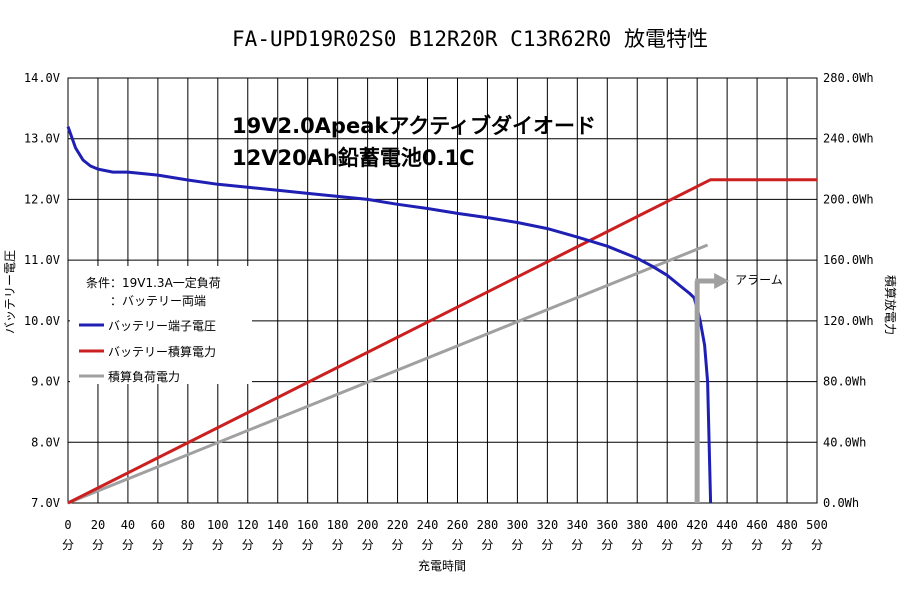  What do you see at coordinates (759, 280) in the screenshot?
I see `alarm-label: アラーム` at bounding box center [759, 280].